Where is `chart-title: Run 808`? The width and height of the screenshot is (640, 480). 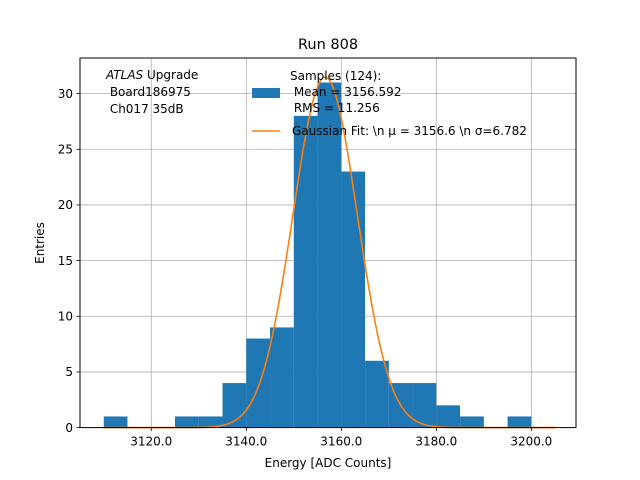 chart-title: Run 808 is located at coordinates (328, 45).